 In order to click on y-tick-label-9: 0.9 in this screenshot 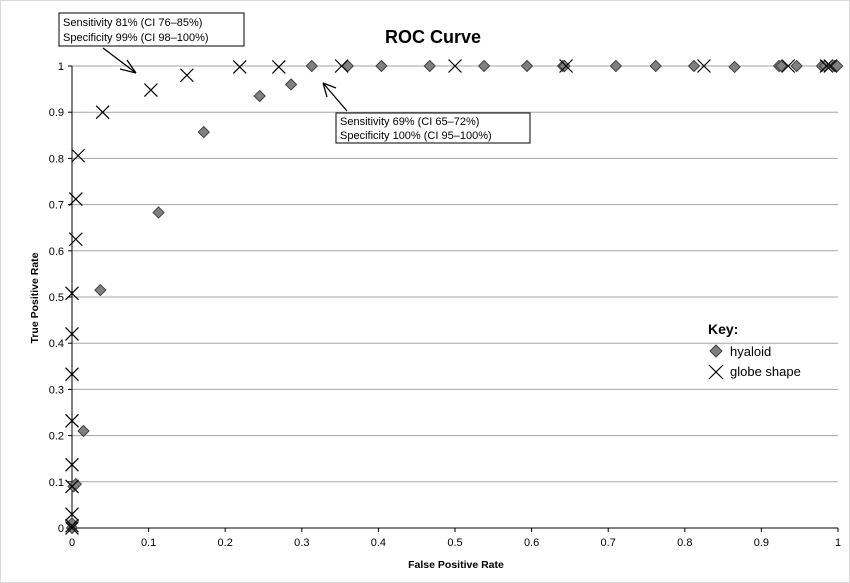, I will do `click(56, 113)`.